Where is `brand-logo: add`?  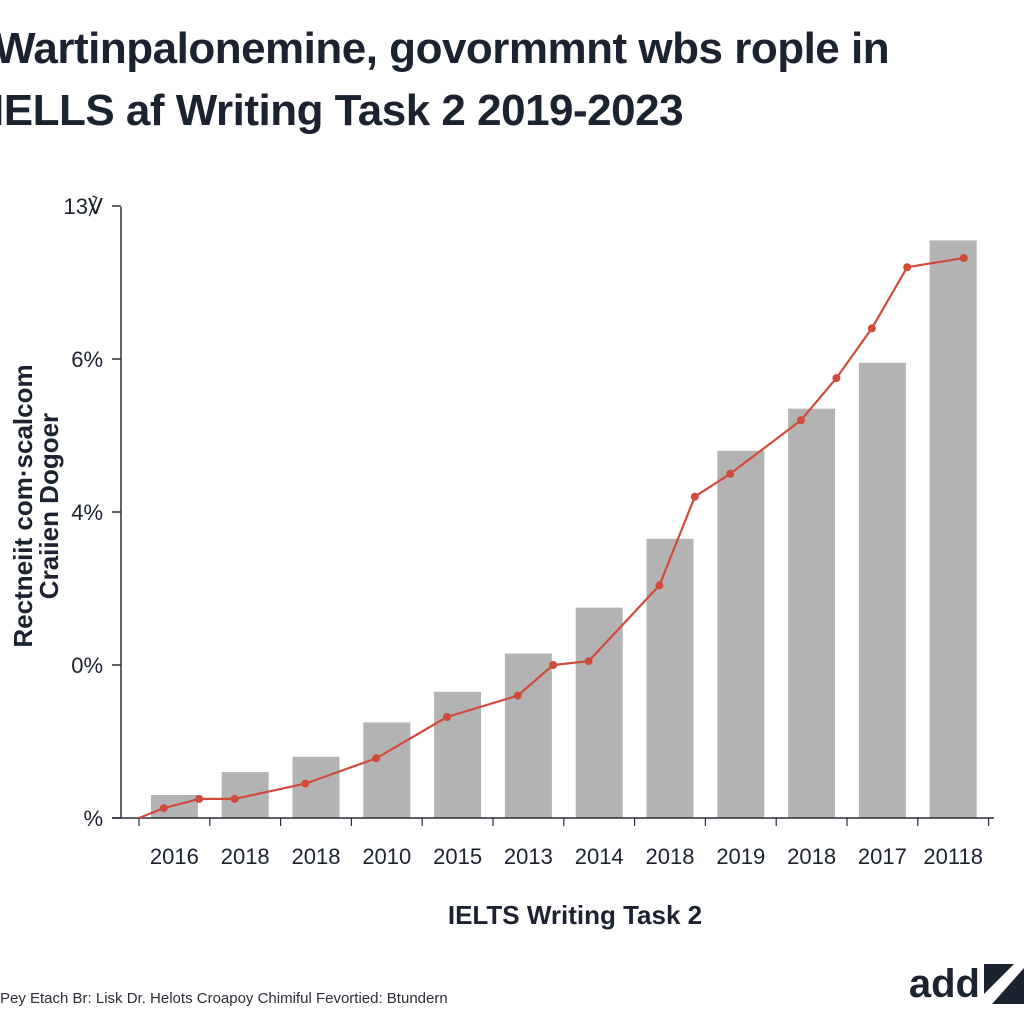
brand-logo: add is located at coordinates (966, 984).